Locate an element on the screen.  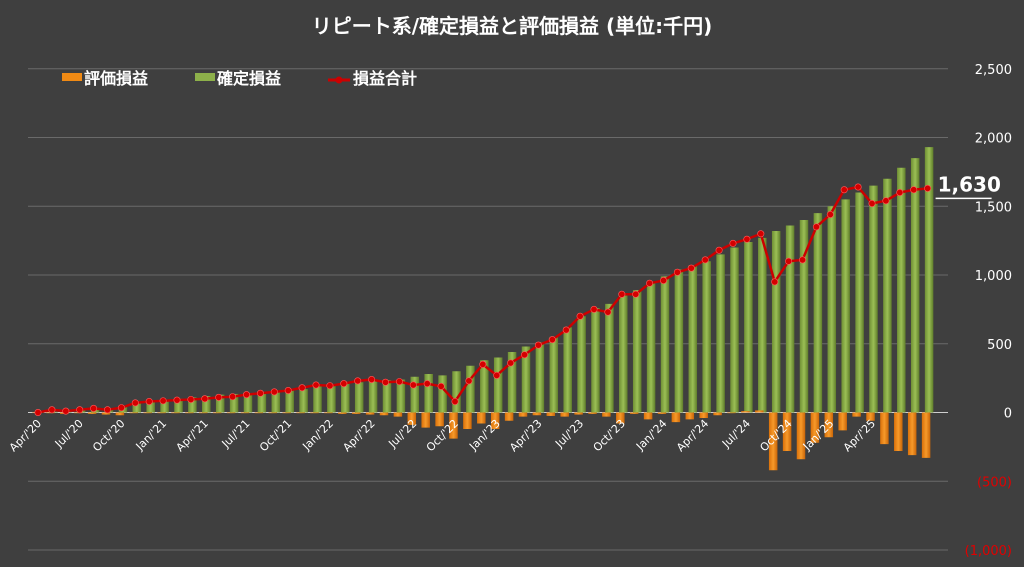
legend-swatch-unrealized is located at coordinates (72, 77).